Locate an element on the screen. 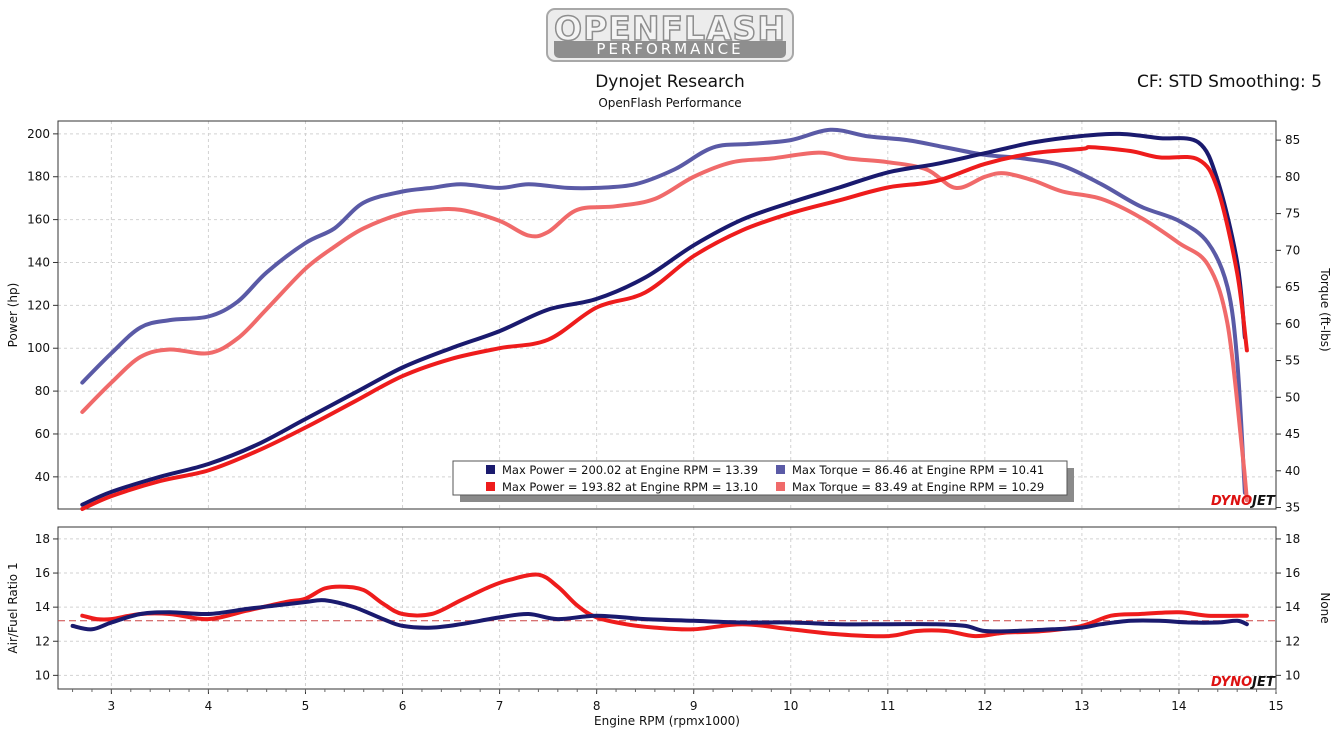 The width and height of the screenshot is (1340, 755). power-tick-label: 40 is located at coordinates (42, 477).